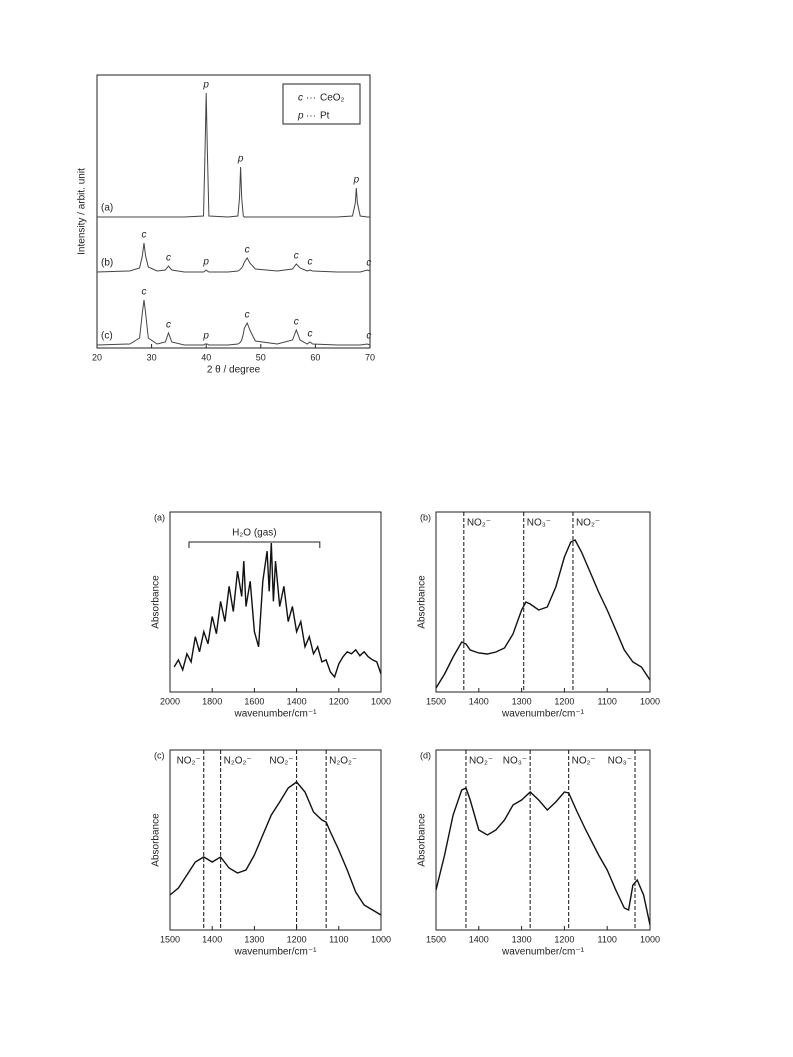 The height and width of the screenshot is (1057, 793). I want to click on x-tick-label: 1800, so click(212, 701).